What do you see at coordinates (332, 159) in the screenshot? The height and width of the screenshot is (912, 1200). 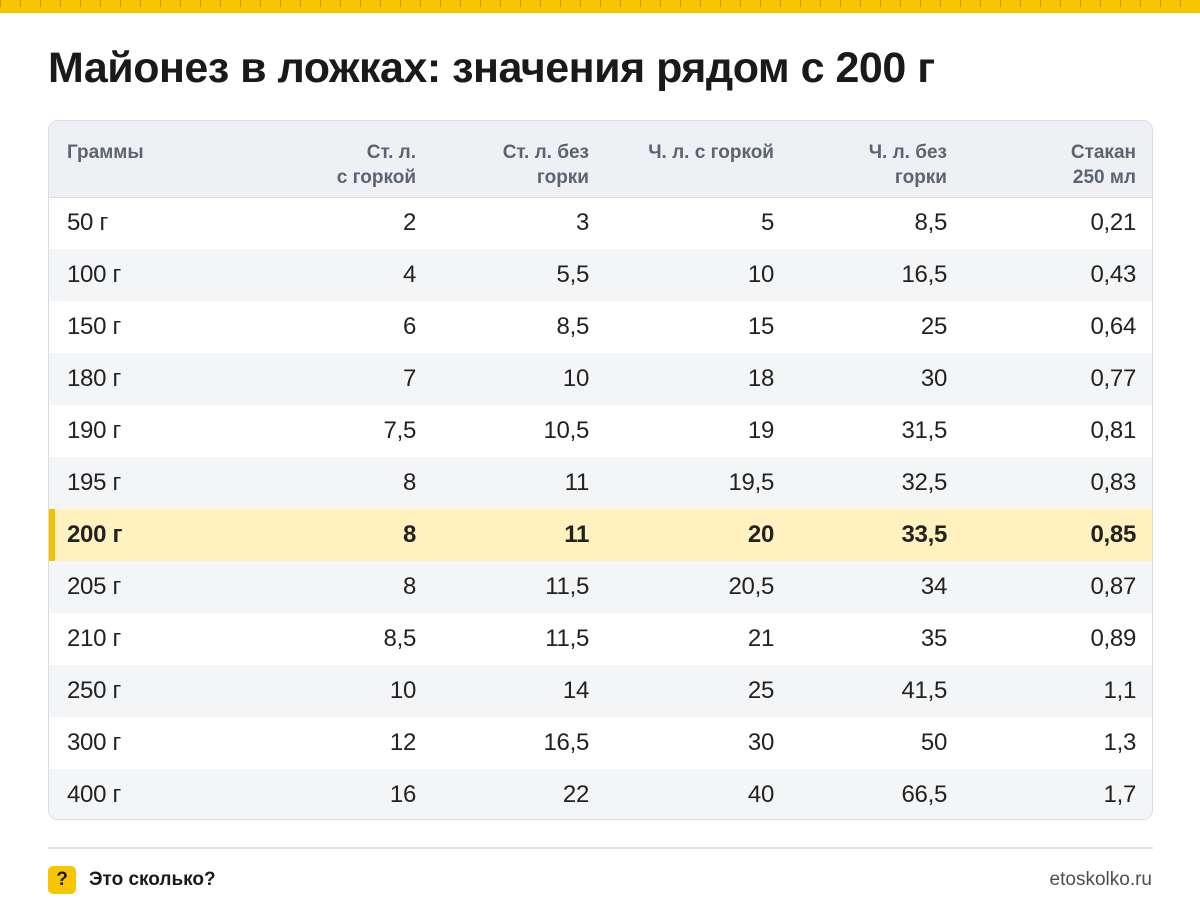 I see `column-header: Ст. л. с горкой` at bounding box center [332, 159].